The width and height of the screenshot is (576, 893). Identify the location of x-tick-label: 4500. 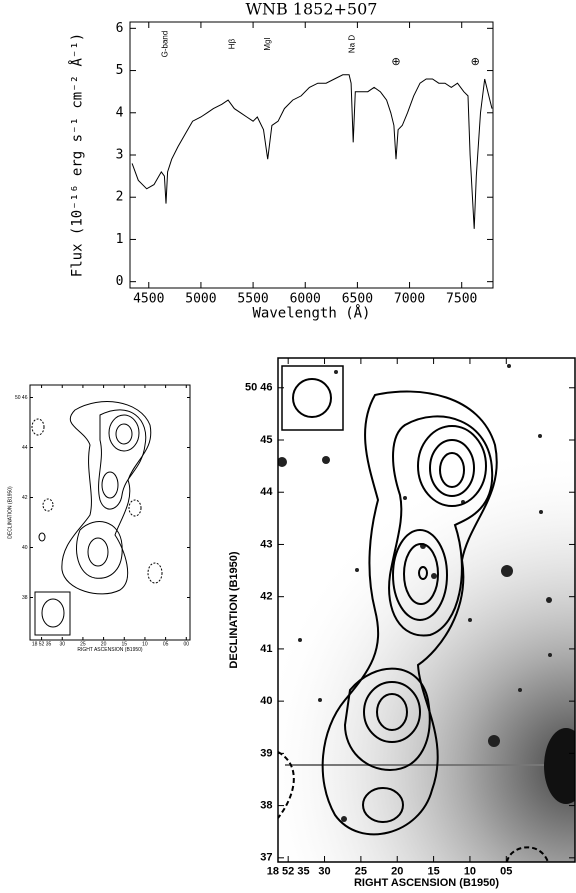
(148, 299).